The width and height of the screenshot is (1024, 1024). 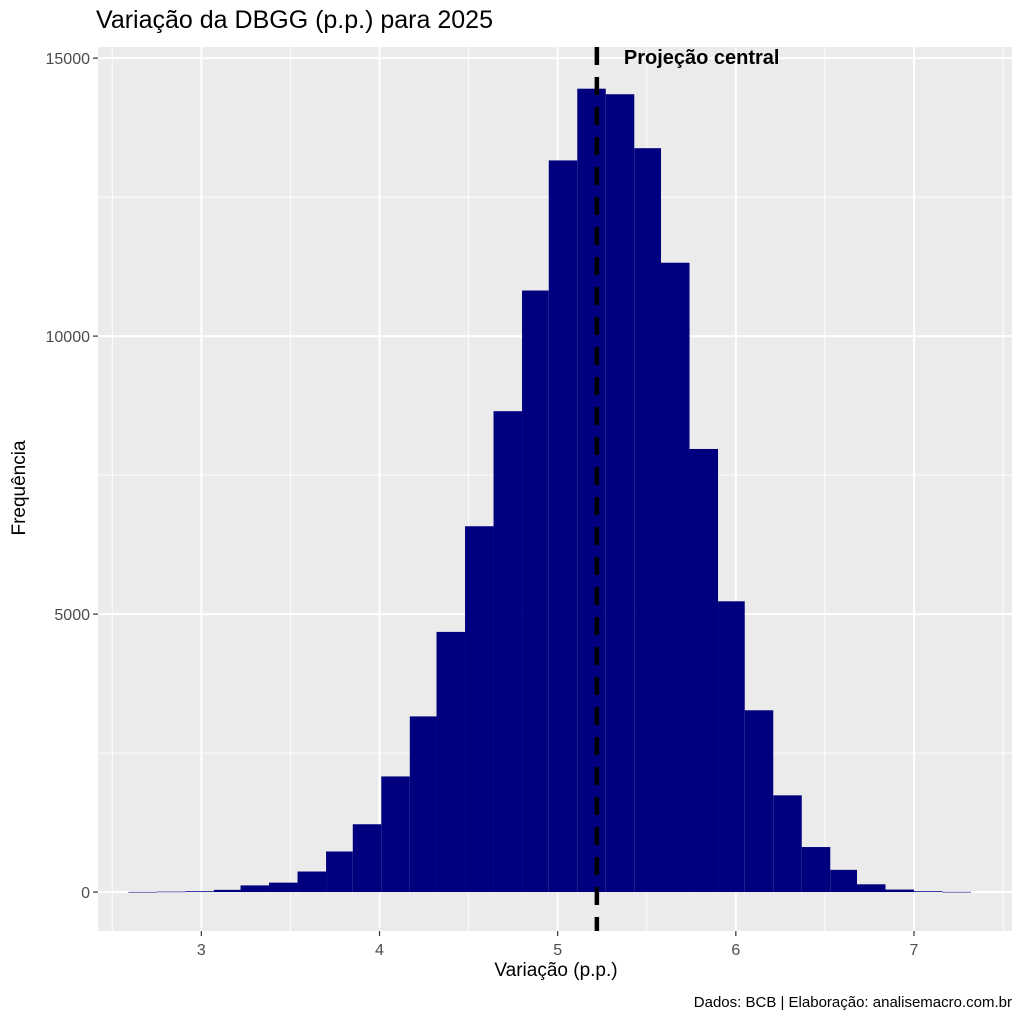 I want to click on y-tick-label: 15000, so click(x=68, y=59).